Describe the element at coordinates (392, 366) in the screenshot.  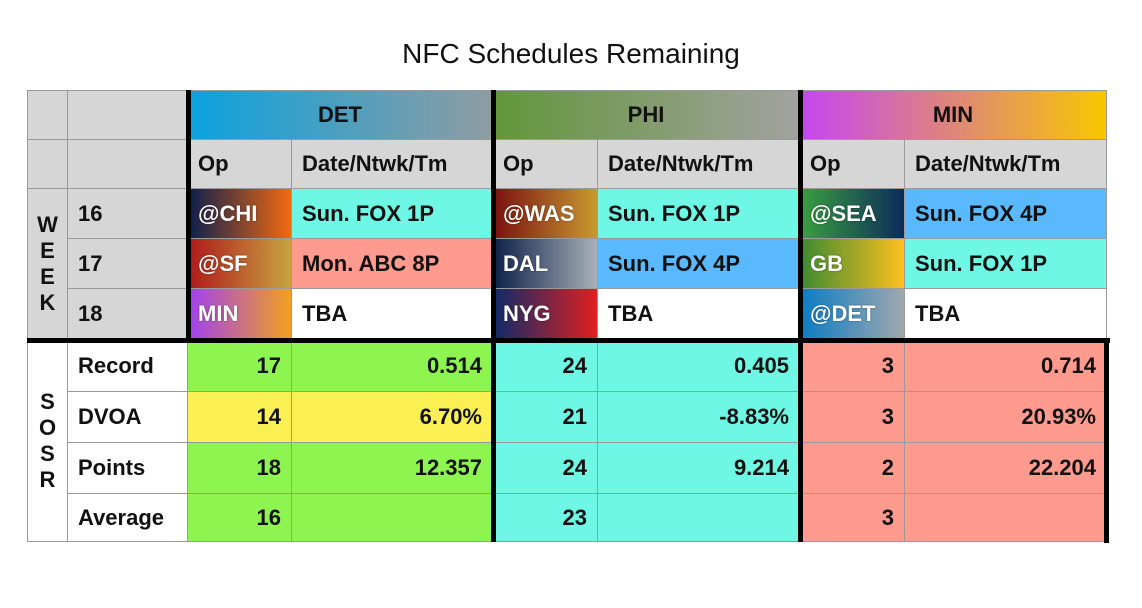
I see `metric-value: 0.514` at that location.